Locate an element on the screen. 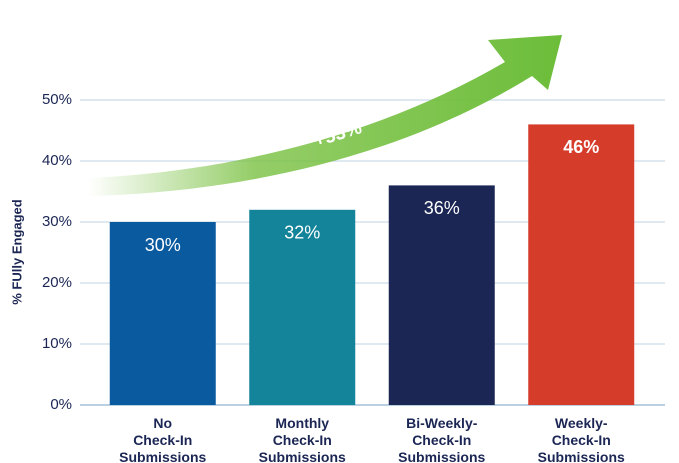  x-tick-label: Monthly Check-In Submissions is located at coordinates (302, 439).